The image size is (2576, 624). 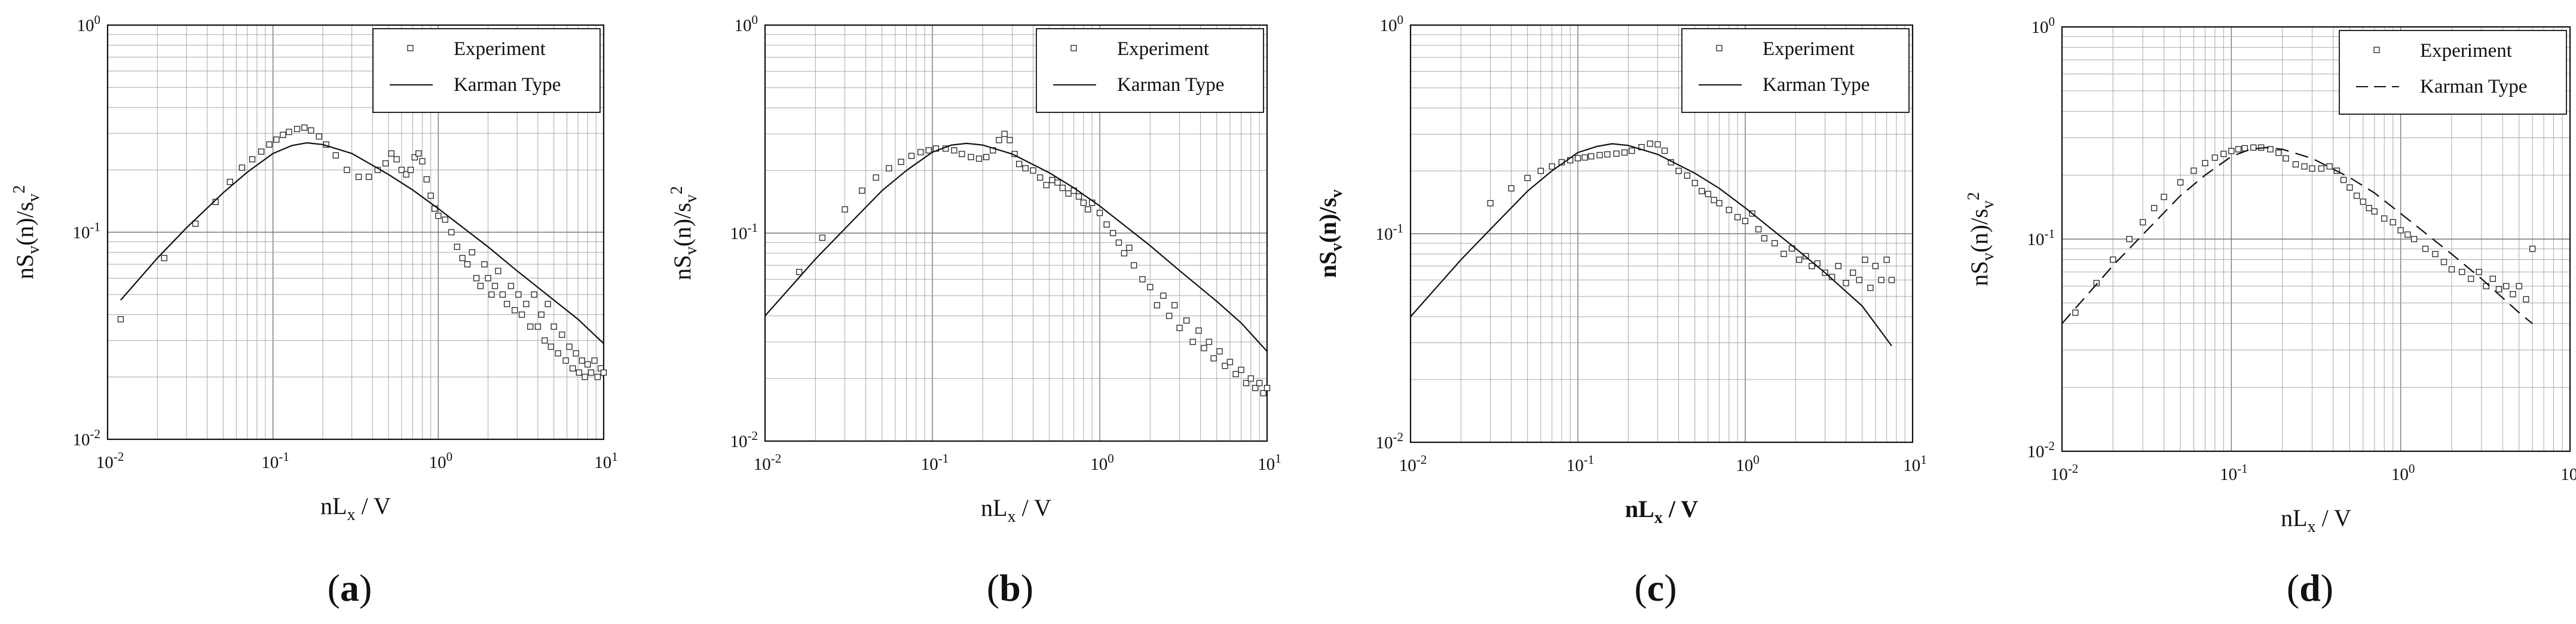 I want to click on y-tick-label: 10⁻¹, so click(x=744, y=232).